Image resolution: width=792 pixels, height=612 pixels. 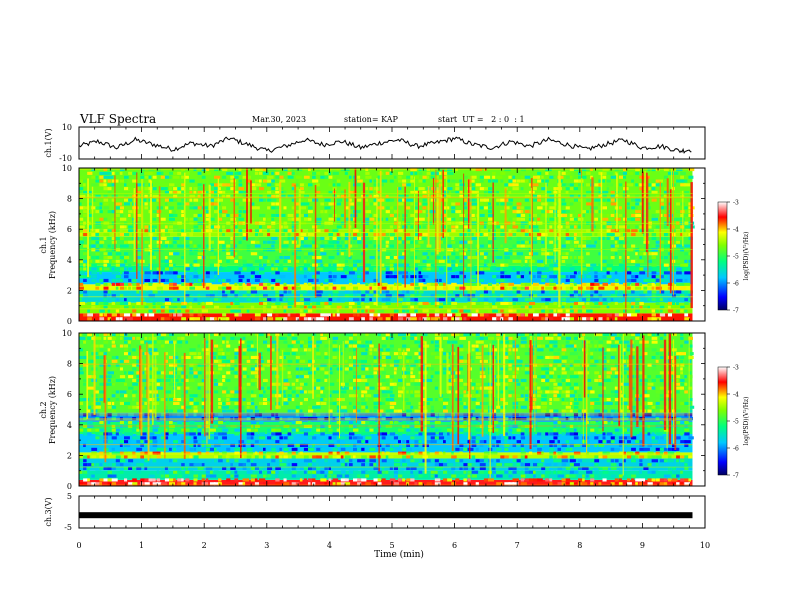 I want to click on ch1-waveform-line, so click(x=385, y=145).